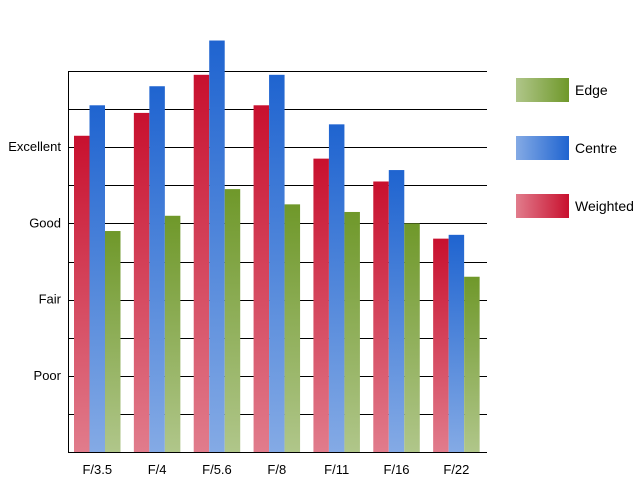  I want to click on x-tick-label-f-16: F/16, so click(397, 469).